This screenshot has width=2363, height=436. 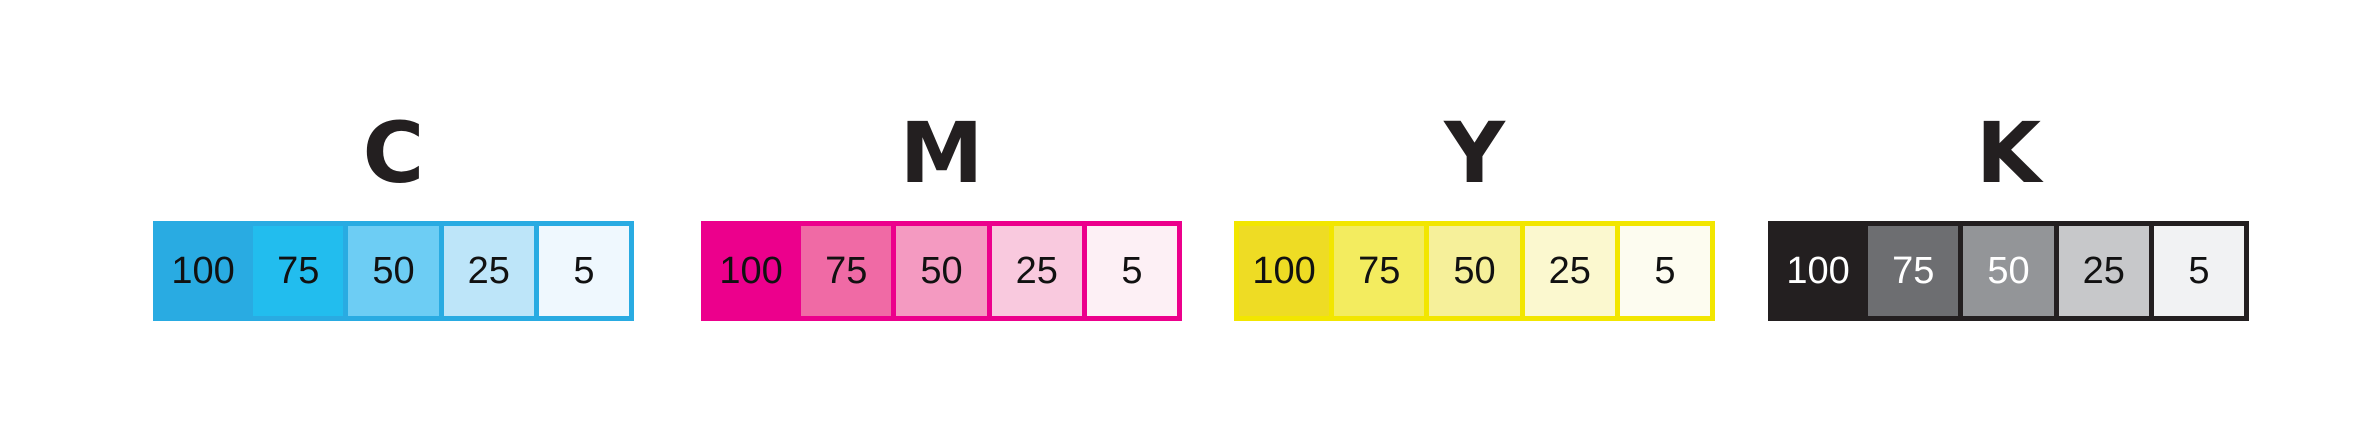 I want to click on channel-letter: K, so click(x=2008, y=153).